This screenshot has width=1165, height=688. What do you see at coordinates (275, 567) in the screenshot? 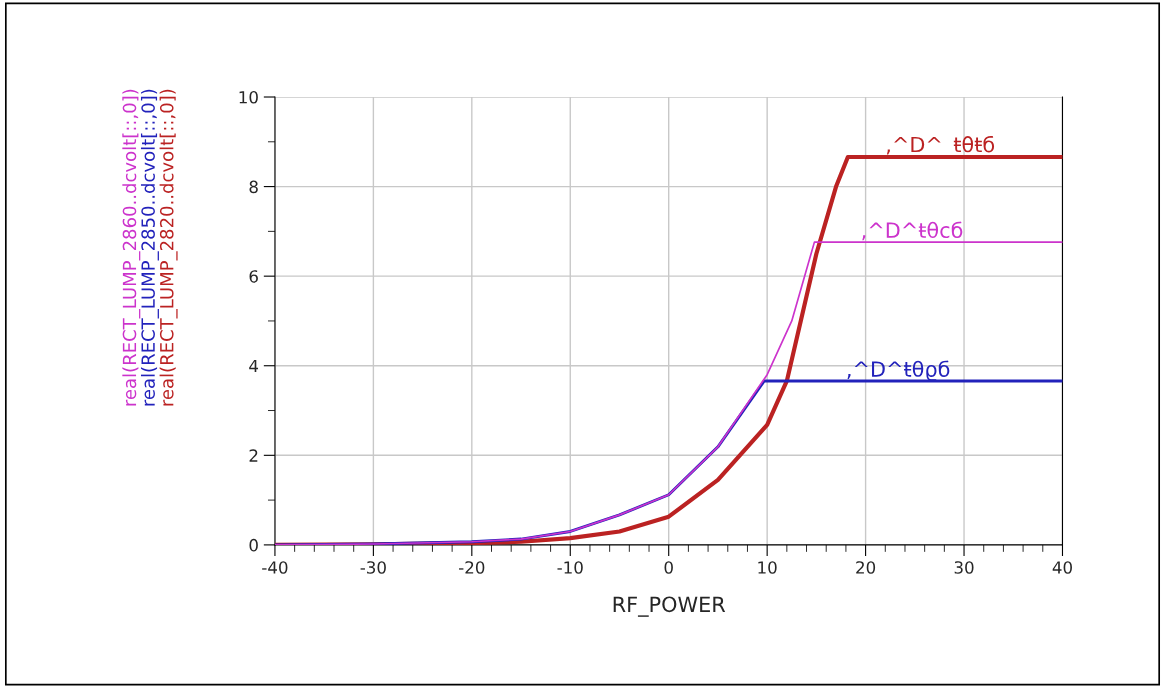
I see `x-tick-label: -40` at bounding box center [275, 567].